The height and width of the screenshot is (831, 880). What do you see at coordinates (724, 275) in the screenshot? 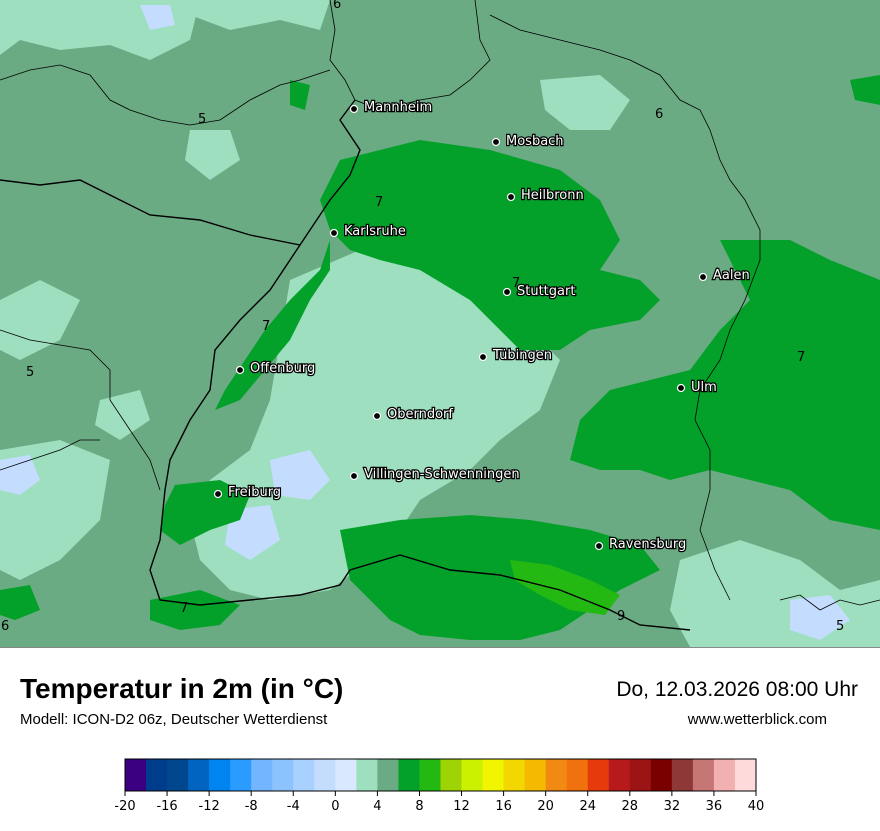
I see `city-marker-aalen: Aalen` at bounding box center [724, 275].